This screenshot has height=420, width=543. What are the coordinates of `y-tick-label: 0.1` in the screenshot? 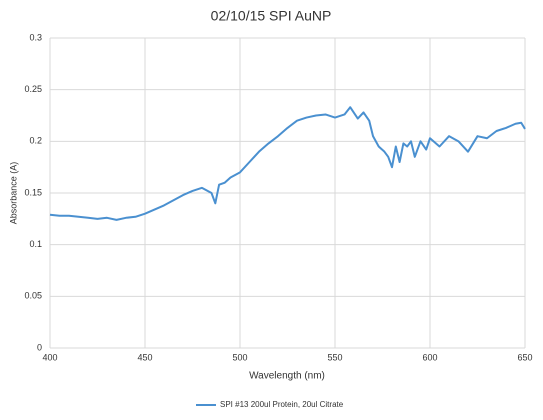 It's located at (35, 244).